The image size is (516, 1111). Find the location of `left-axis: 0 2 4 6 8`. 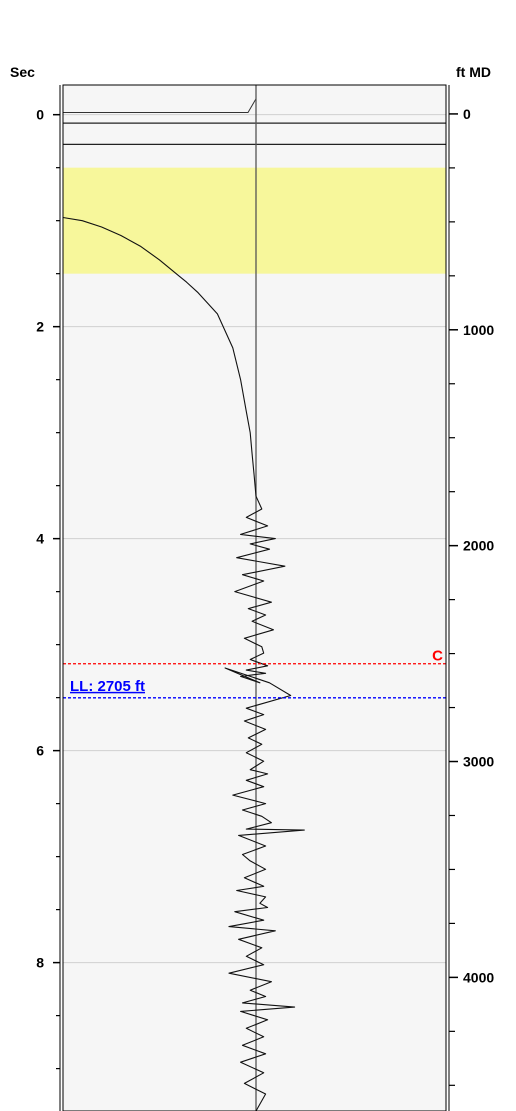

left-axis: 0 2 4 6 8 is located at coordinates (48, 598).